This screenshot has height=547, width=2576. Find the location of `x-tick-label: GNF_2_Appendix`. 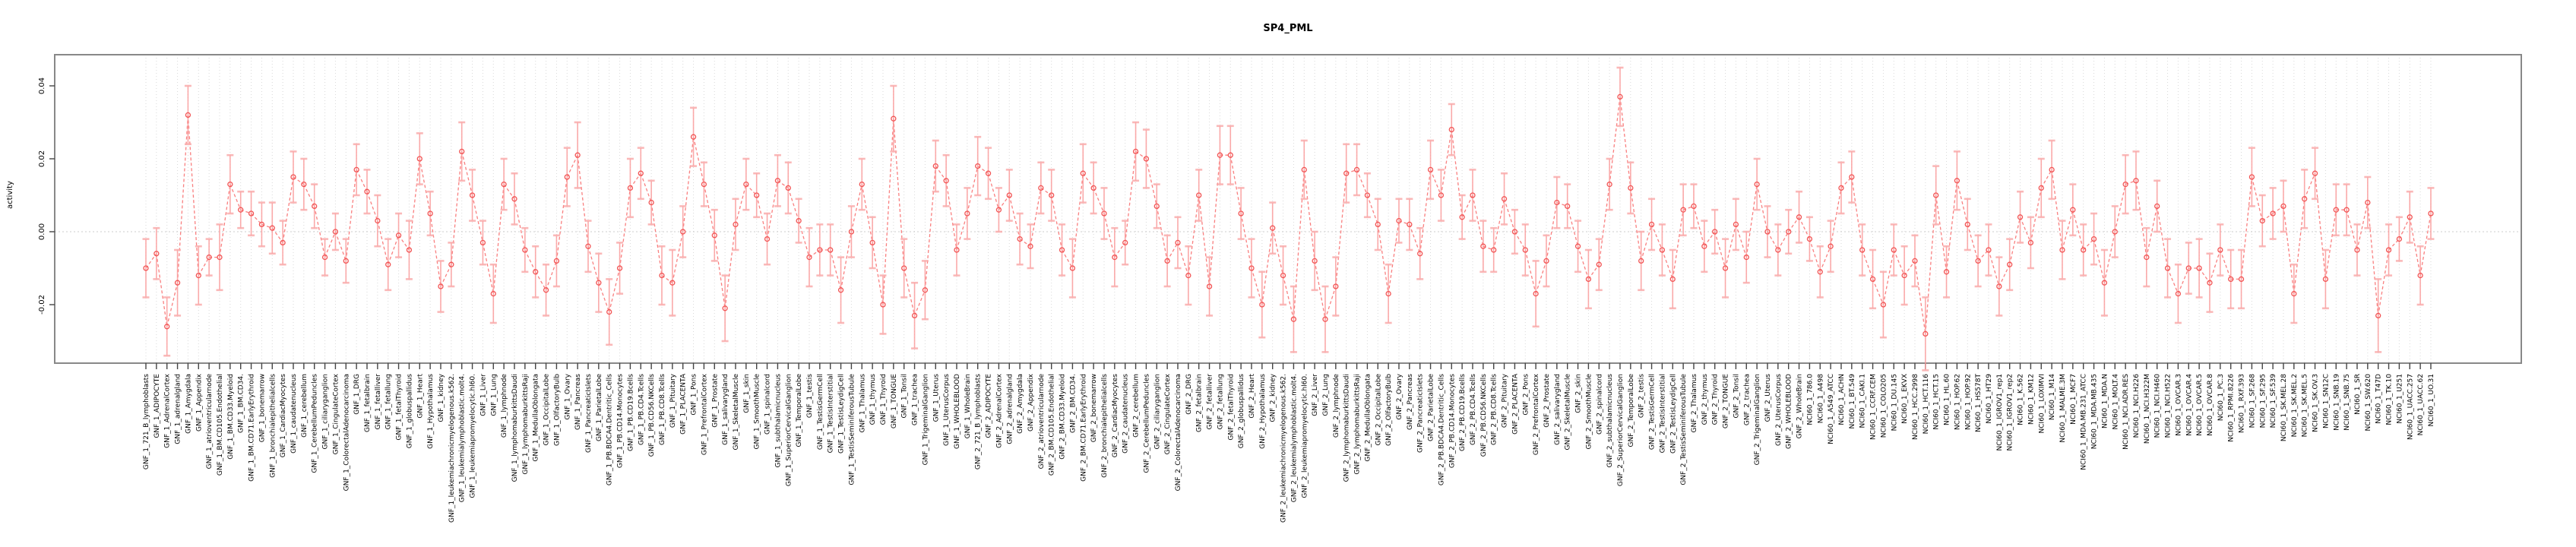

x-tick-label: GNF_2_Appendix is located at coordinates (1031, 402).